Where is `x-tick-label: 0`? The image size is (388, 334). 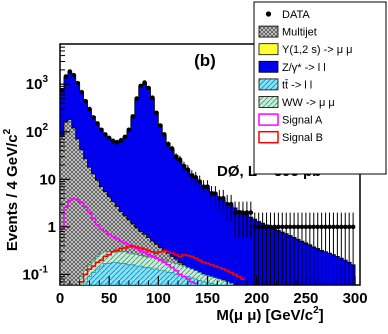
x-tick-label: 0 is located at coordinates (60, 298).